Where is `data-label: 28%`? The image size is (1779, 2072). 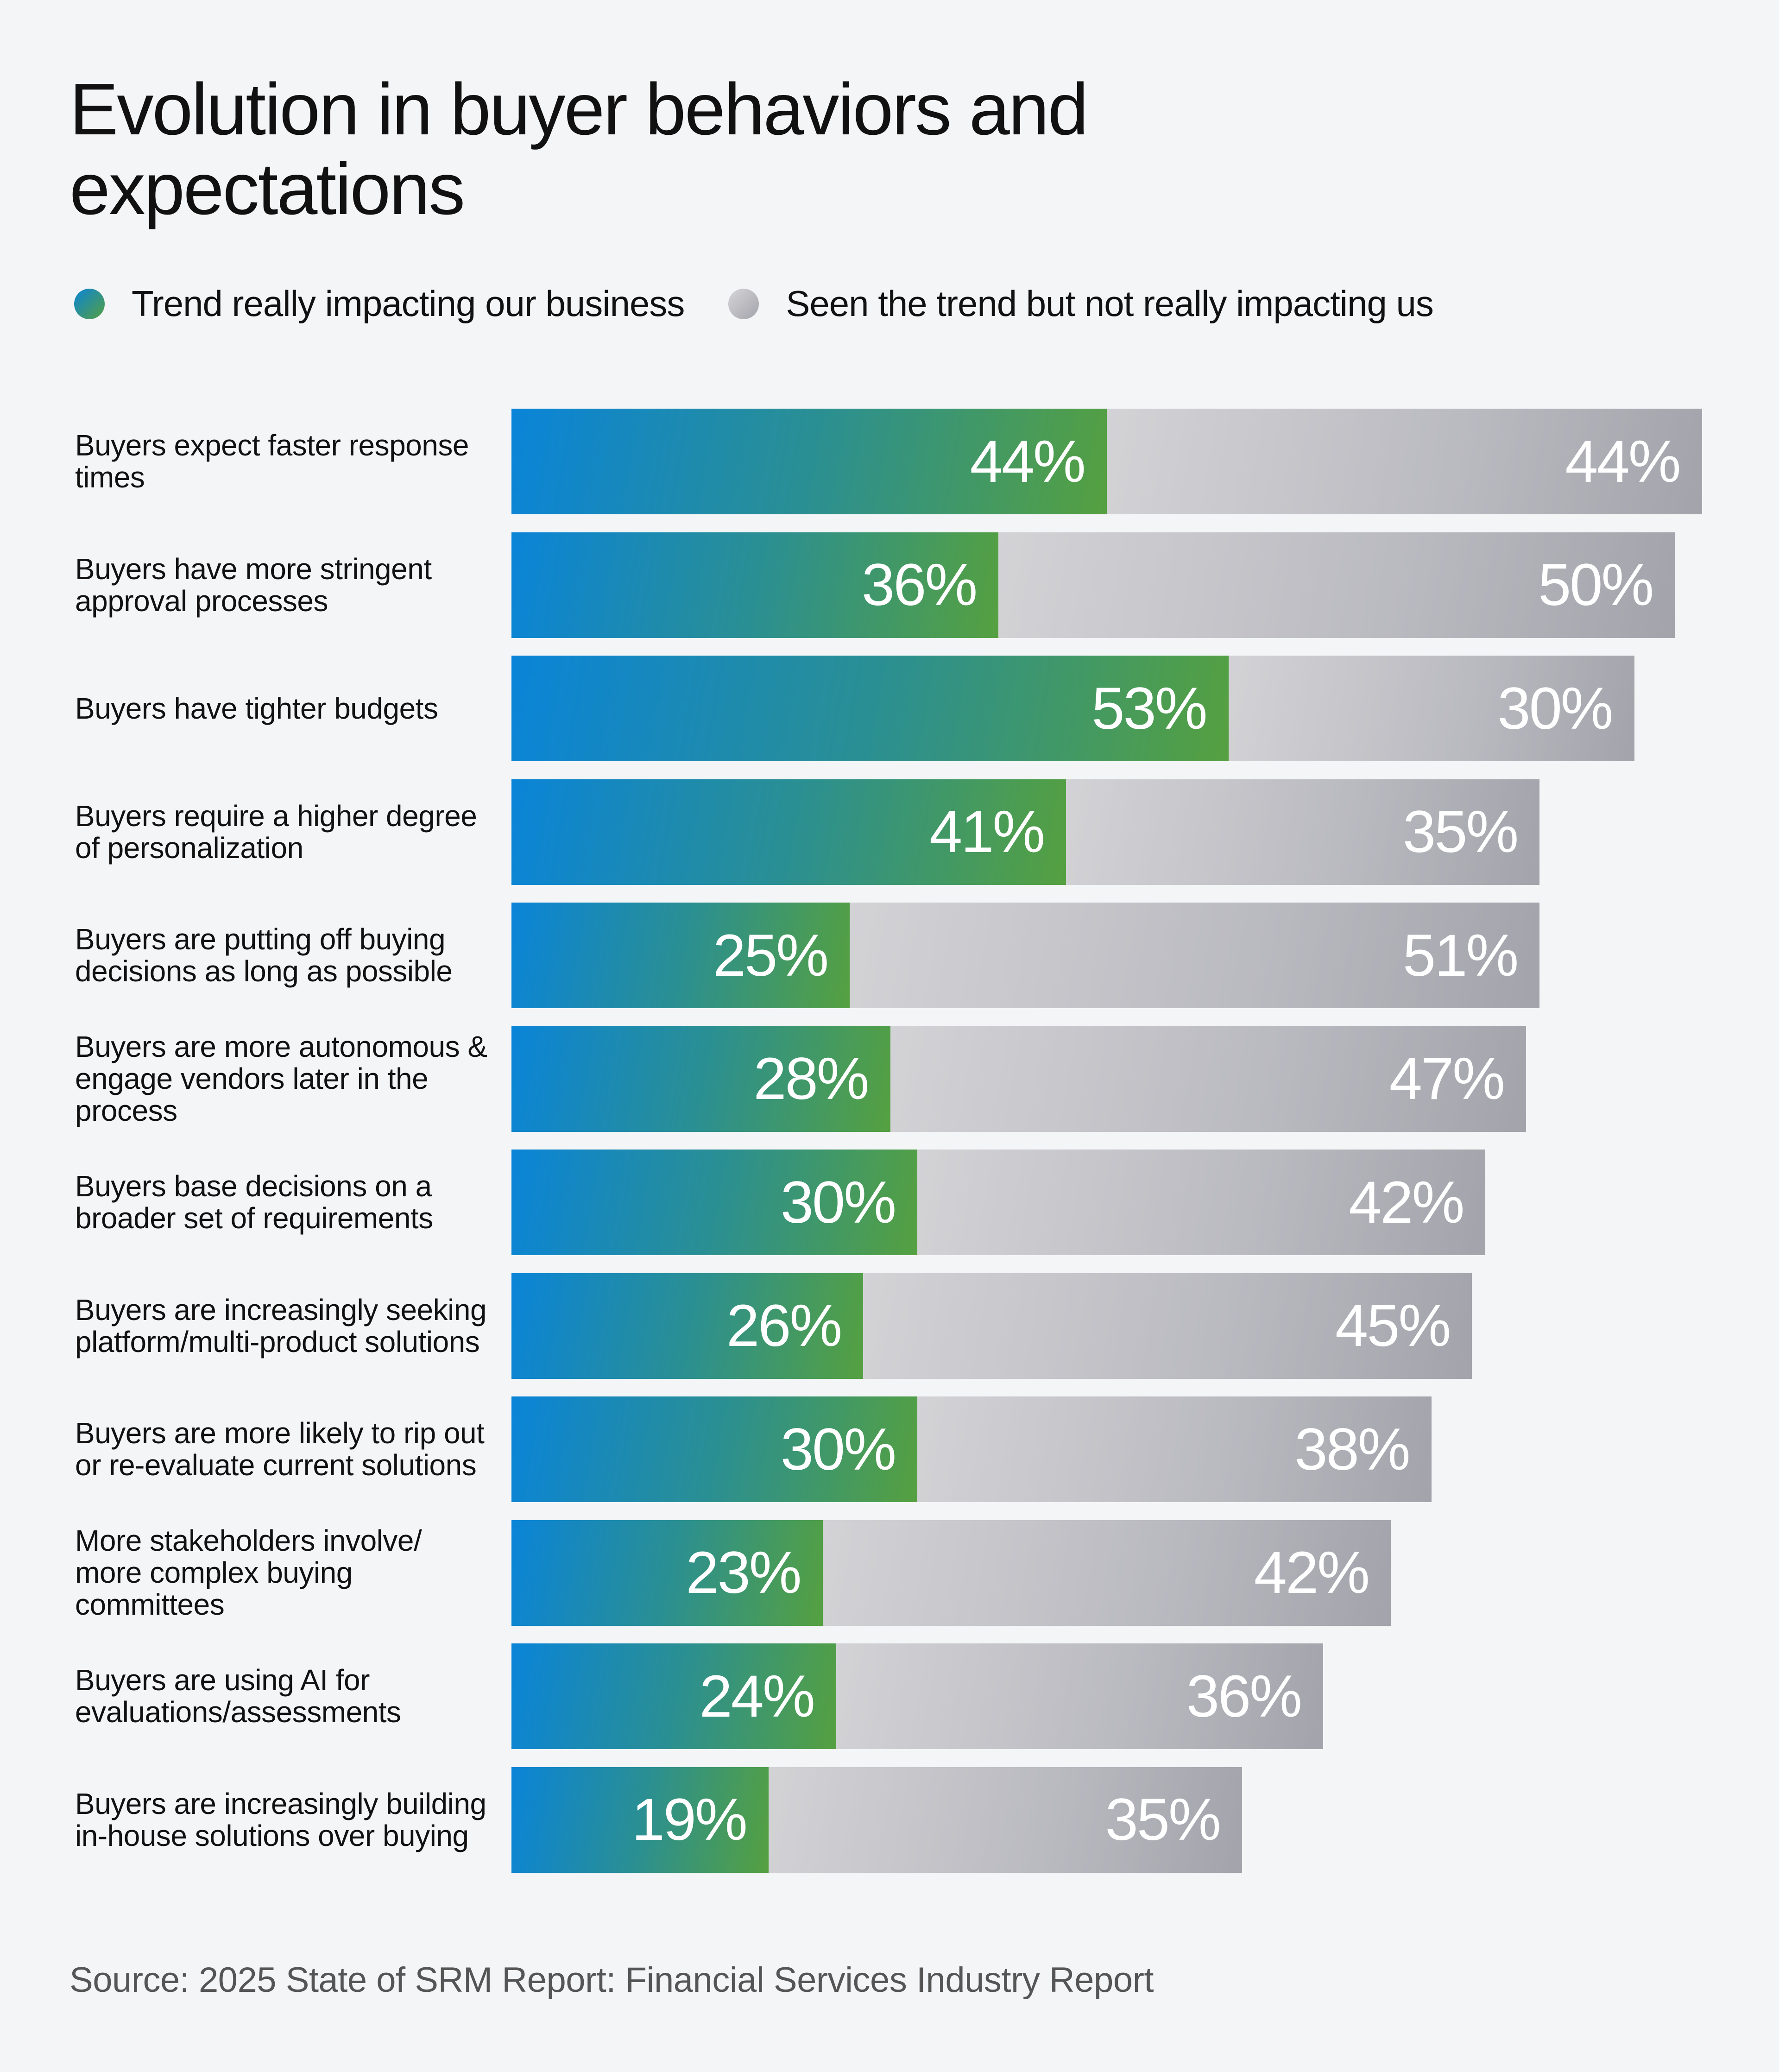
data-label: 28% is located at coordinates (811, 1079).